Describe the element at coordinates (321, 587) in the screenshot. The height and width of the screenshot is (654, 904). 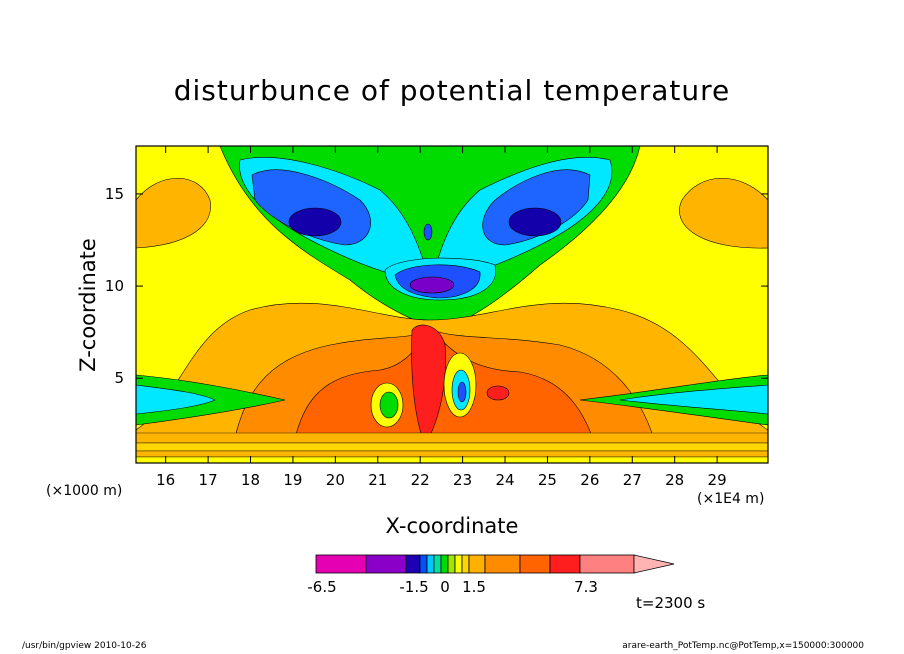
I see `colorbar-label: -6.5` at that location.